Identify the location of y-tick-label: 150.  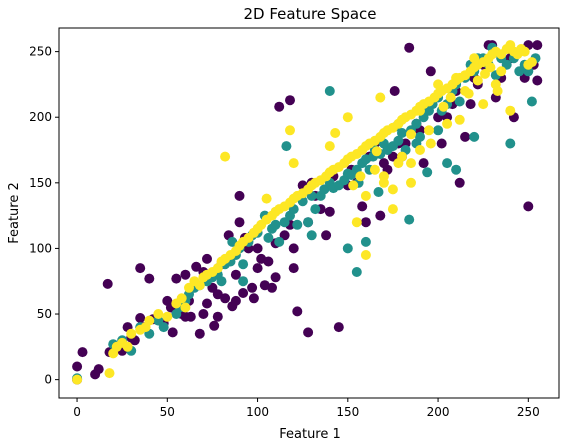
(40, 183).